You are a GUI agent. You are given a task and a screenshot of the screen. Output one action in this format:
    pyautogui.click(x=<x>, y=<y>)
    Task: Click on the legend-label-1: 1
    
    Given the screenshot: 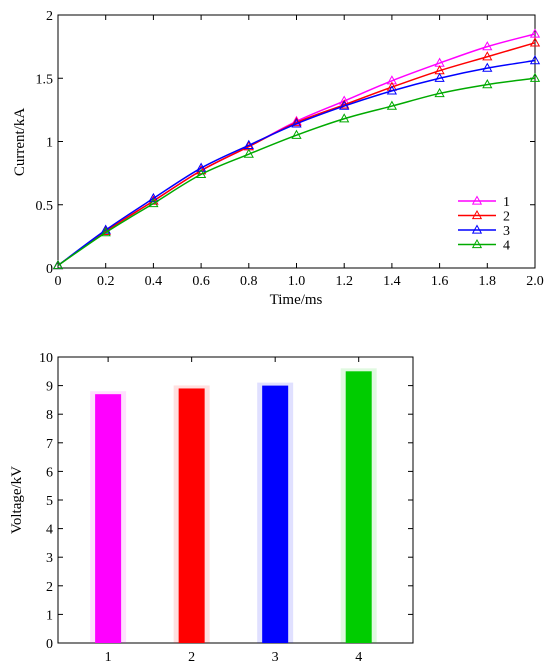 What is the action you would take?
    pyautogui.click(x=506, y=202)
    